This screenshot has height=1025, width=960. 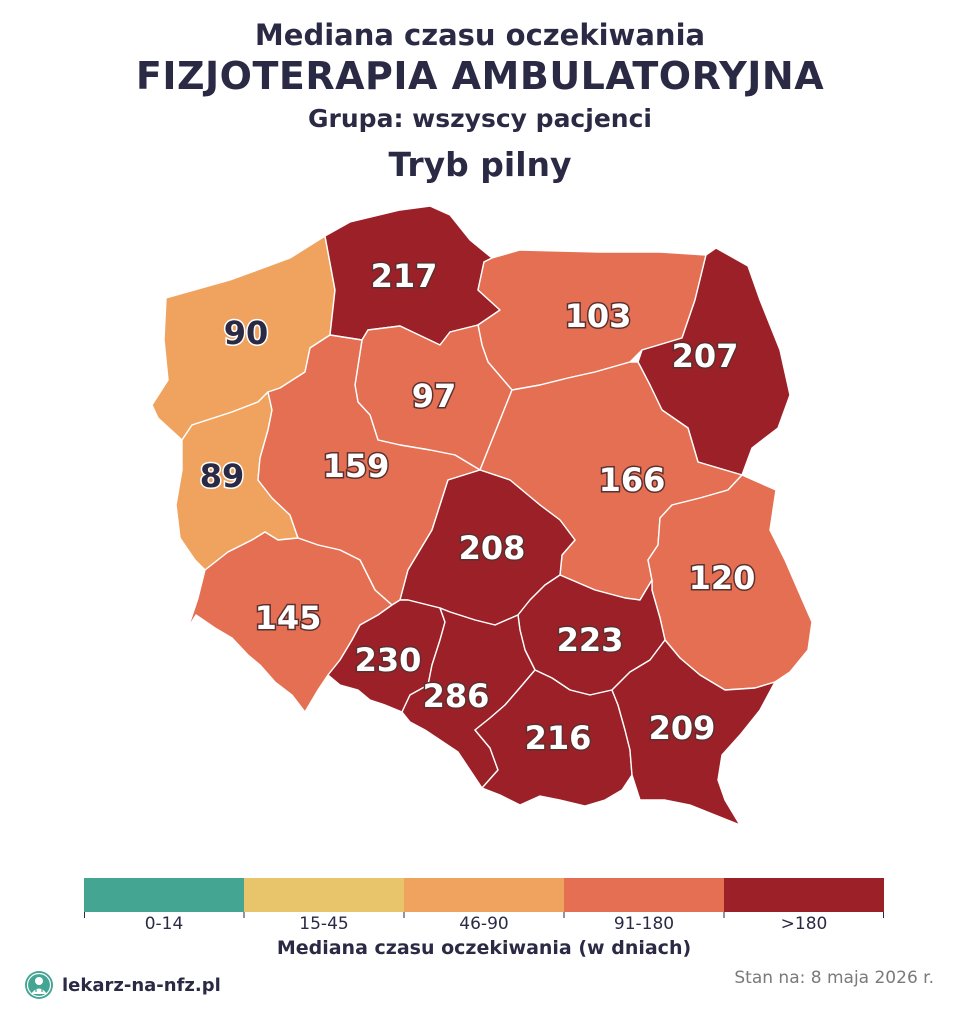 I want to click on mode-label: Tryb pilny, so click(x=480, y=164).